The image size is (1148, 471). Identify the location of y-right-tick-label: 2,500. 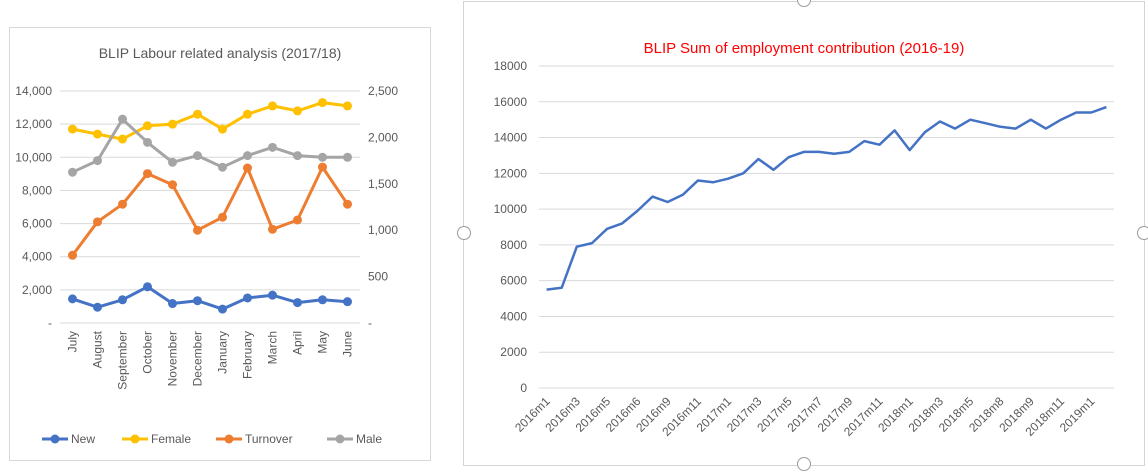
(383, 91).